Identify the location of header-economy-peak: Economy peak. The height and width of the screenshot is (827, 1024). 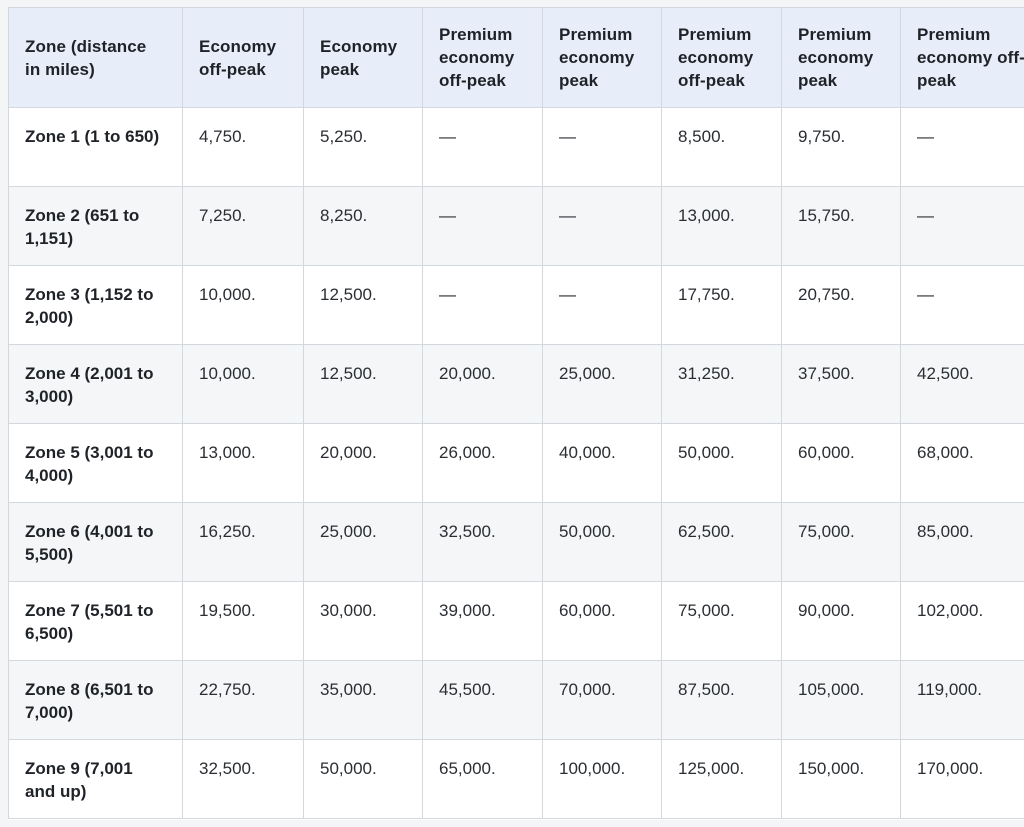
(363, 57).